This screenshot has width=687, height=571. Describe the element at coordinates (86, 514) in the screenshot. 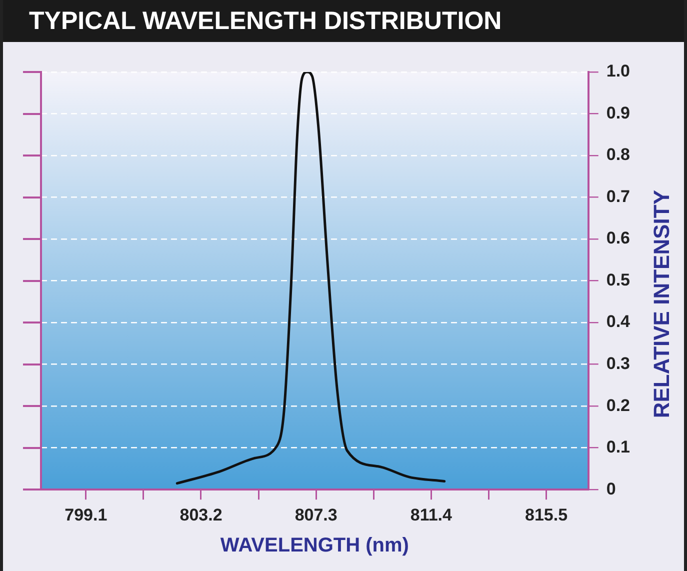

I see `x-tick-label: 799.1` at that location.